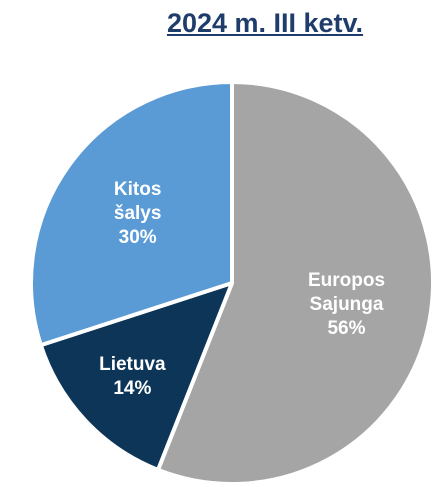  What do you see at coordinates (137, 238) in the screenshot?
I see `value-label: 30%` at bounding box center [137, 238].